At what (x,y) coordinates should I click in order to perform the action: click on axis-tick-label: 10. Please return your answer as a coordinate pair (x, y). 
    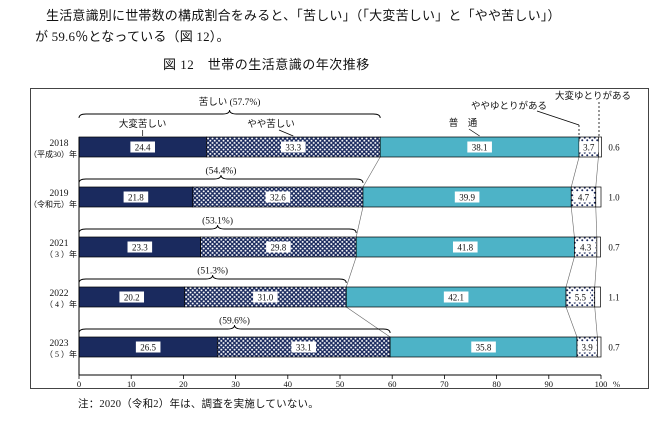
    Looking at the image, I should click on (131, 383).